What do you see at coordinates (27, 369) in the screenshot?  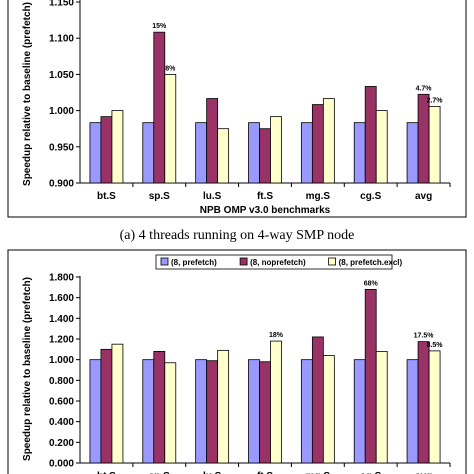 I see `chart-b-ylabel: Speedup relative to baseline (prefetch)` at bounding box center [27, 369].